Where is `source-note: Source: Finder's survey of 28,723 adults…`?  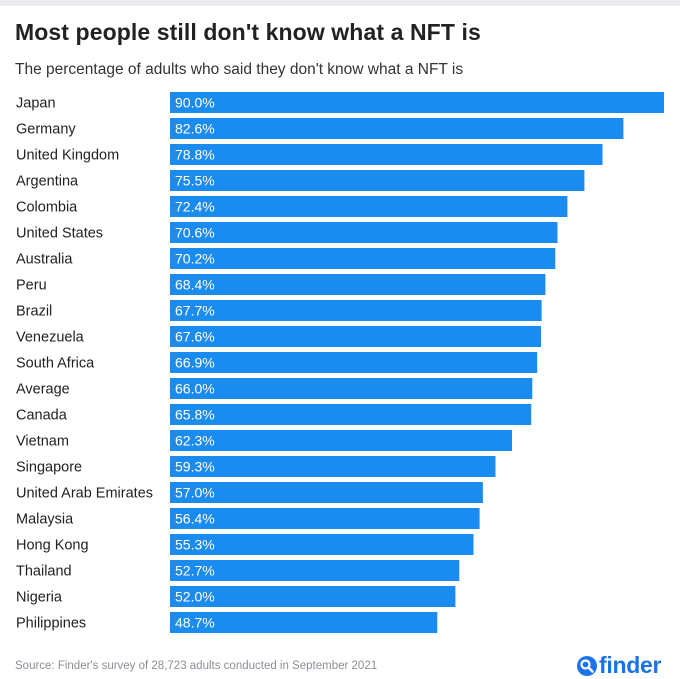 source-note: Source: Finder's survey of 28,723 adults… is located at coordinates (196, 666).